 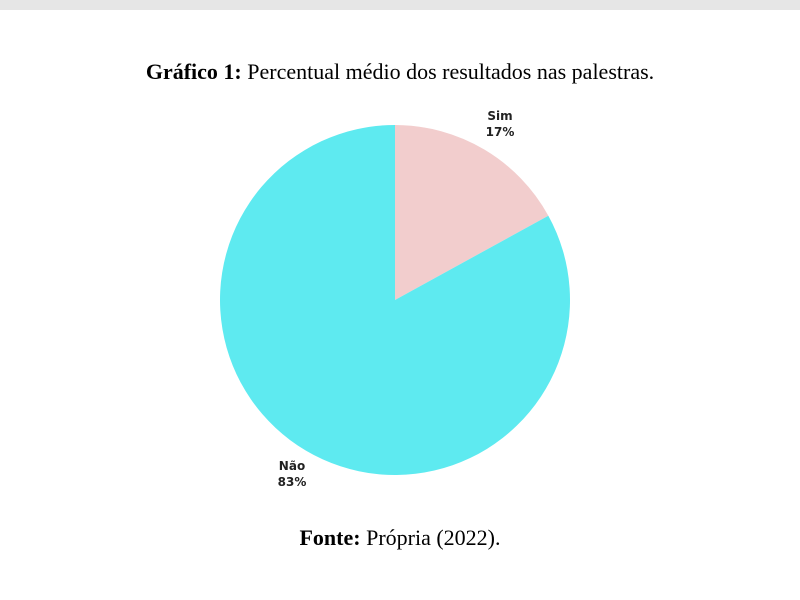 I want to click on slice-percent-nao: 83%, so click(x=292, y=482).